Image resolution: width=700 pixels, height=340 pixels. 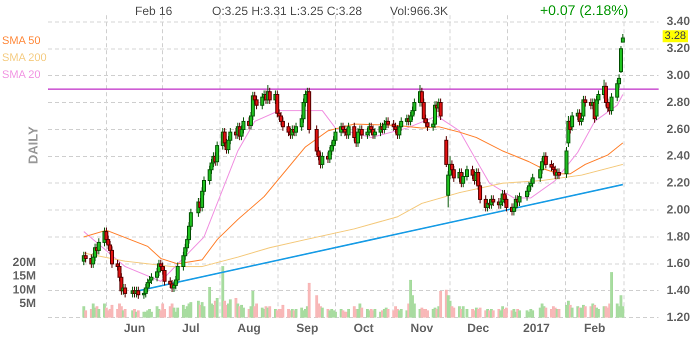 What do you see at coordinates (24, 58) in the screenshot?
I see `text: SMA 200` at bounding box center [24, 58].